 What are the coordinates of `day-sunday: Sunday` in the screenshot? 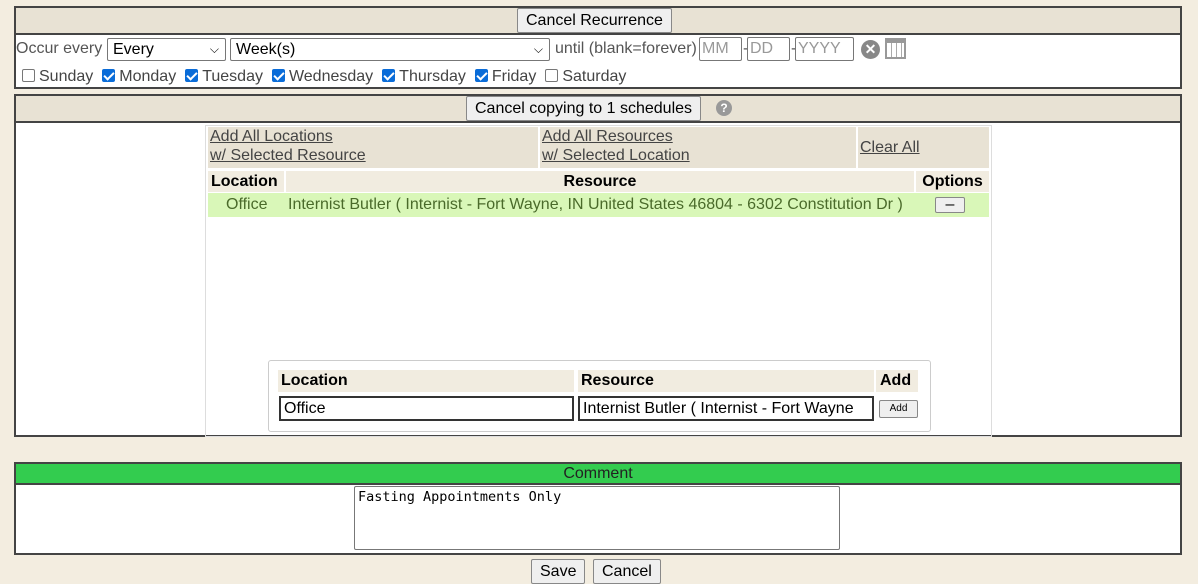 It's located at (57, 77).